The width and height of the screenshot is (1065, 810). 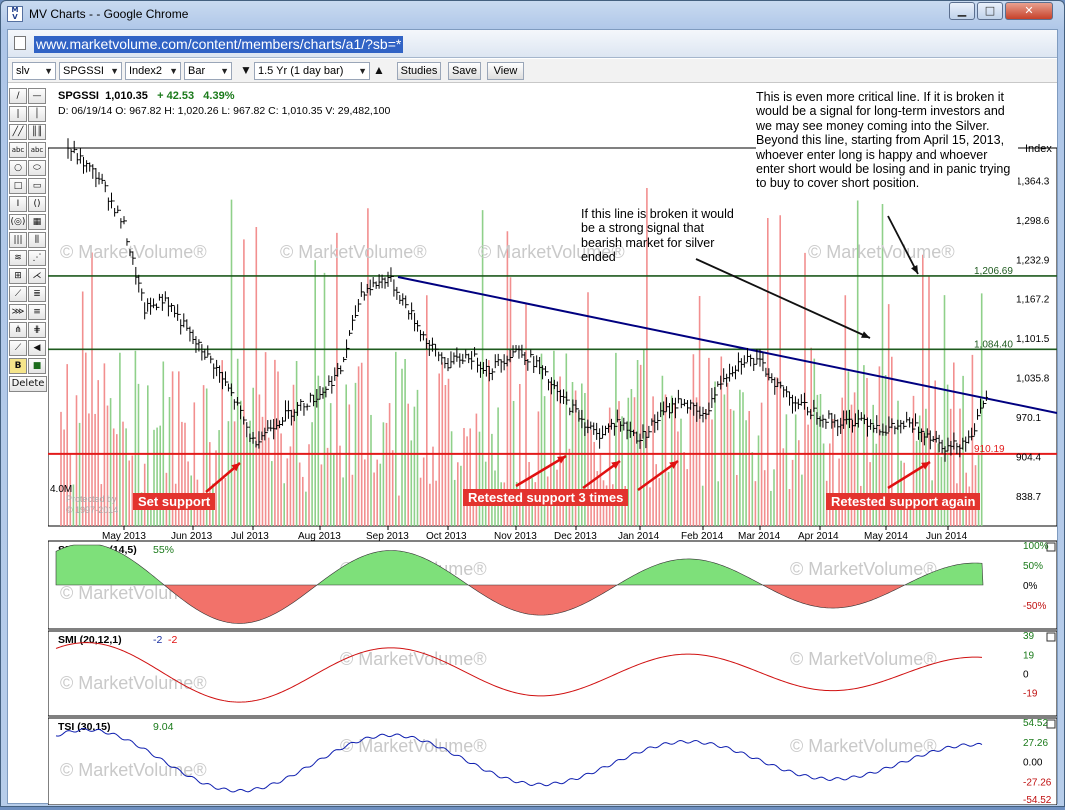 What do you see at coordinates (37, 240) in the screenshot?
I see `fan-lines-tool: ⫼` at bounding box center [37, 240].